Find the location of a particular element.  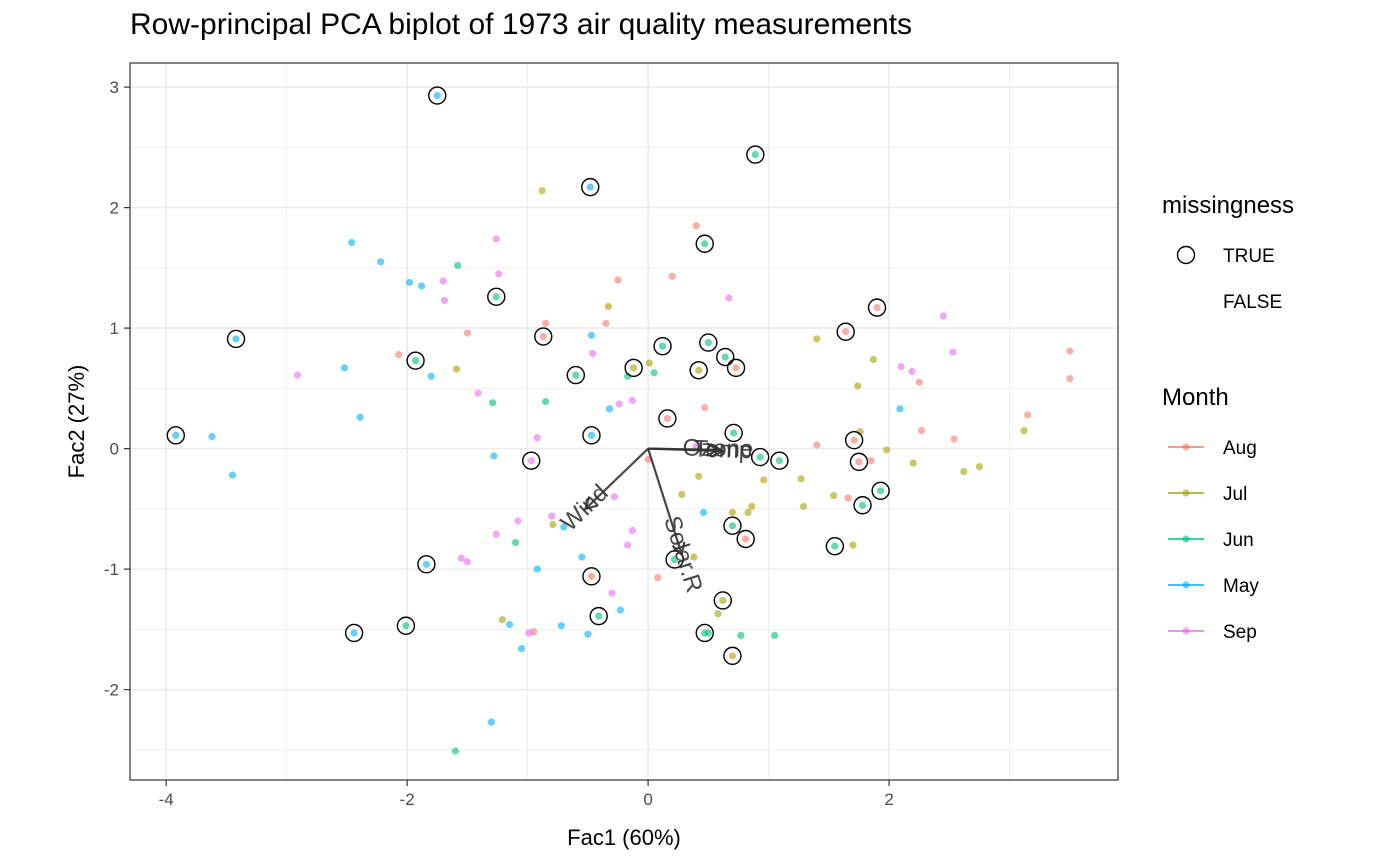

legend-missingness-title: missingness is located at coordinates (1228, 205).